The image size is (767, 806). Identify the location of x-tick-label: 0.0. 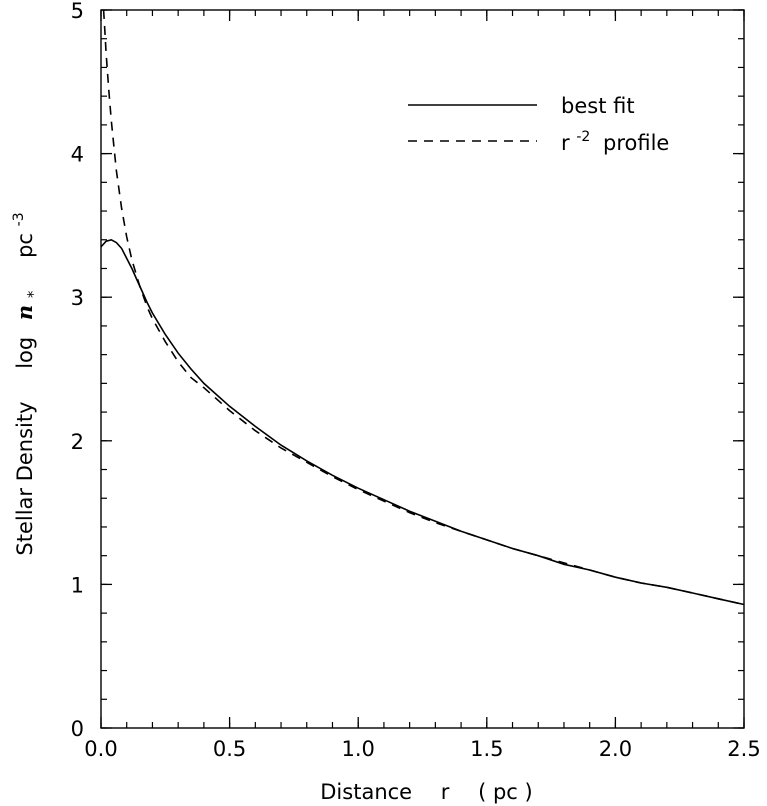
(100, 749).